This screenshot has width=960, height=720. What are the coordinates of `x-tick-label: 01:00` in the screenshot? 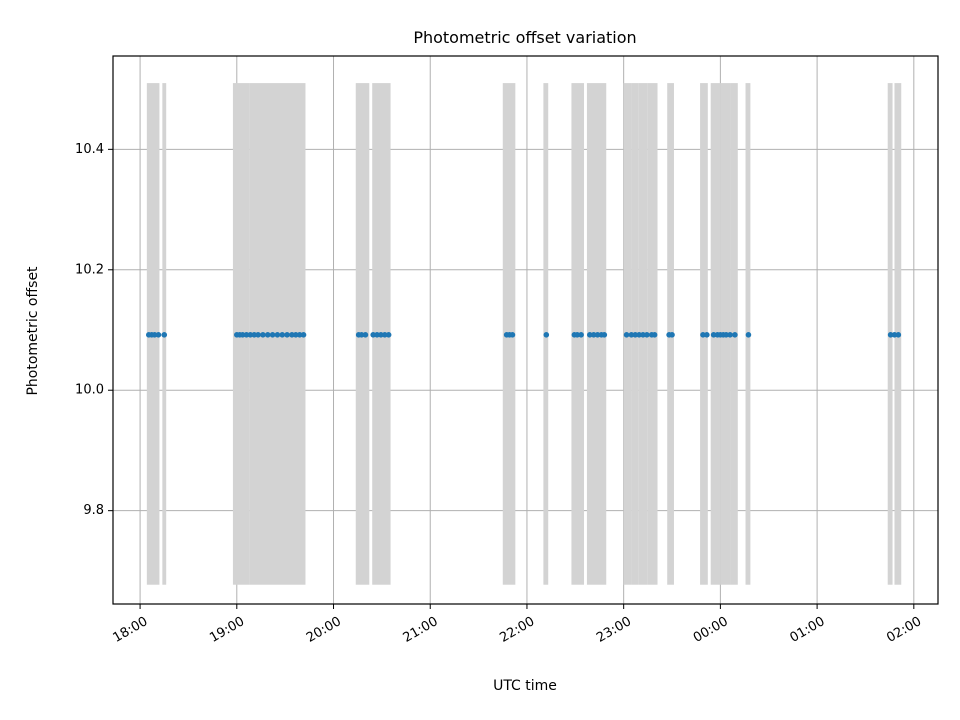 It's located at (808, 630).